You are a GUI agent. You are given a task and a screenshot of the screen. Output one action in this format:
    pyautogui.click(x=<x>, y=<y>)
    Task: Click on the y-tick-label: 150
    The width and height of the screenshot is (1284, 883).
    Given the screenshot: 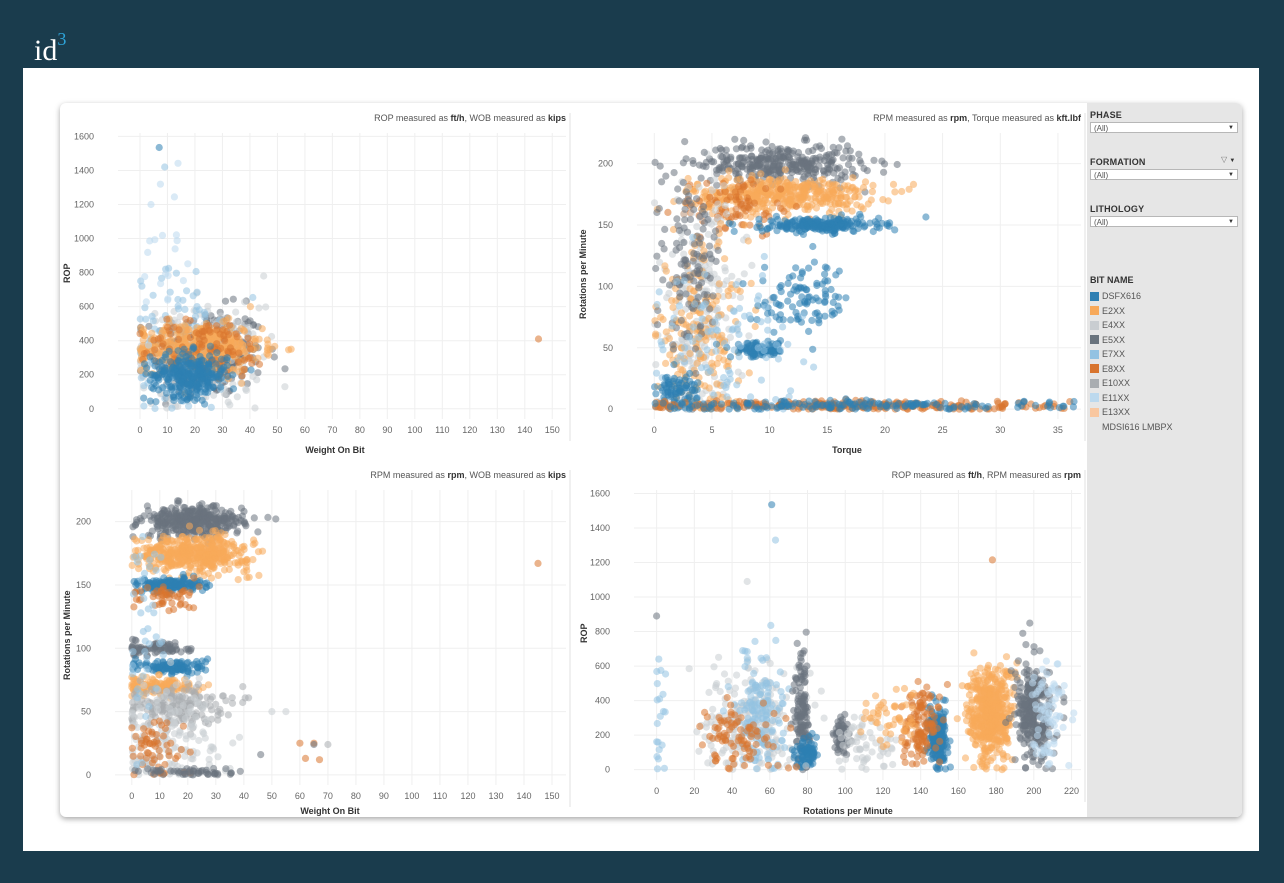 What is the action you would take?
    pyautogui.click(x=605, y=225)
    